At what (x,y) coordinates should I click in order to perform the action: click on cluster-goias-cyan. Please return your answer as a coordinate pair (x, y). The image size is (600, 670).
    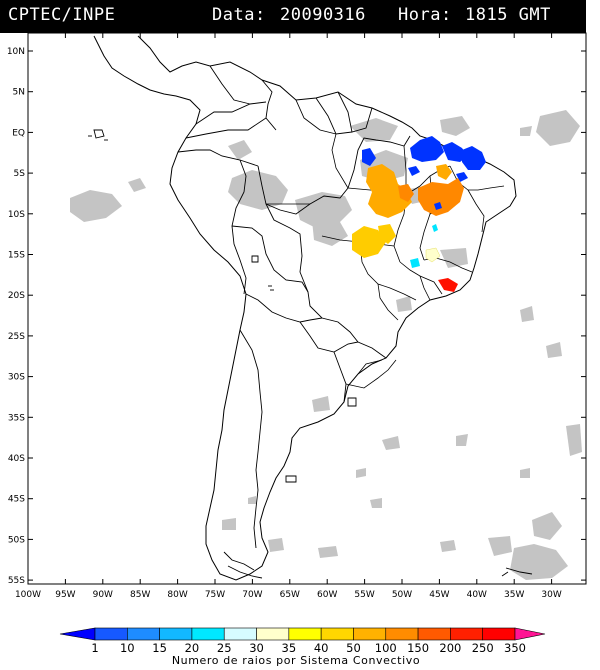
    Looking at the image, I should click on (415, 263).